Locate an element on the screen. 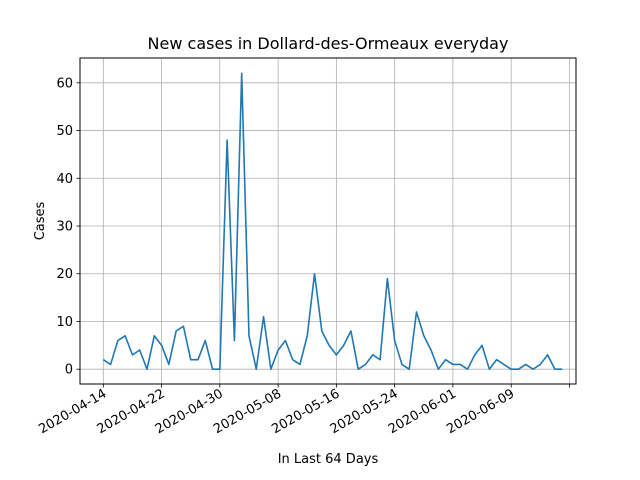  y-tick-label: 60 is located at coordinates (64, 83).